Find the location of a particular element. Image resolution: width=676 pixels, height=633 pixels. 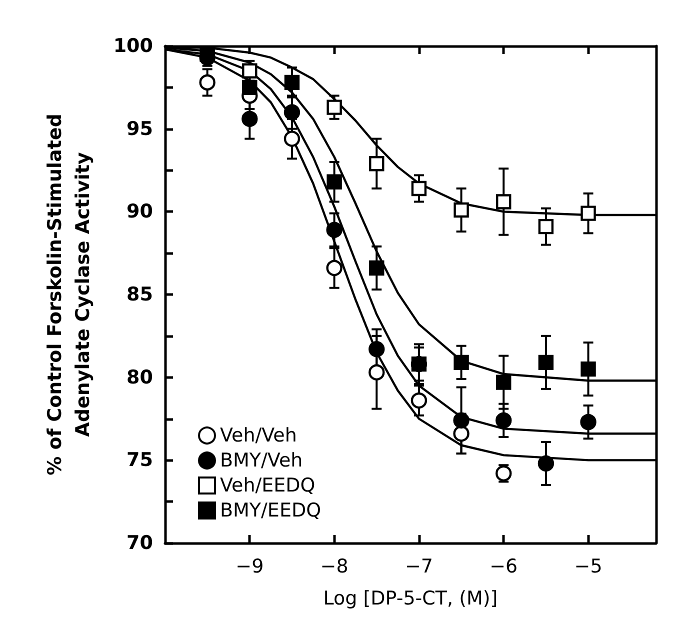

x-tick-label: −7 is located at coordinates (418, 567).